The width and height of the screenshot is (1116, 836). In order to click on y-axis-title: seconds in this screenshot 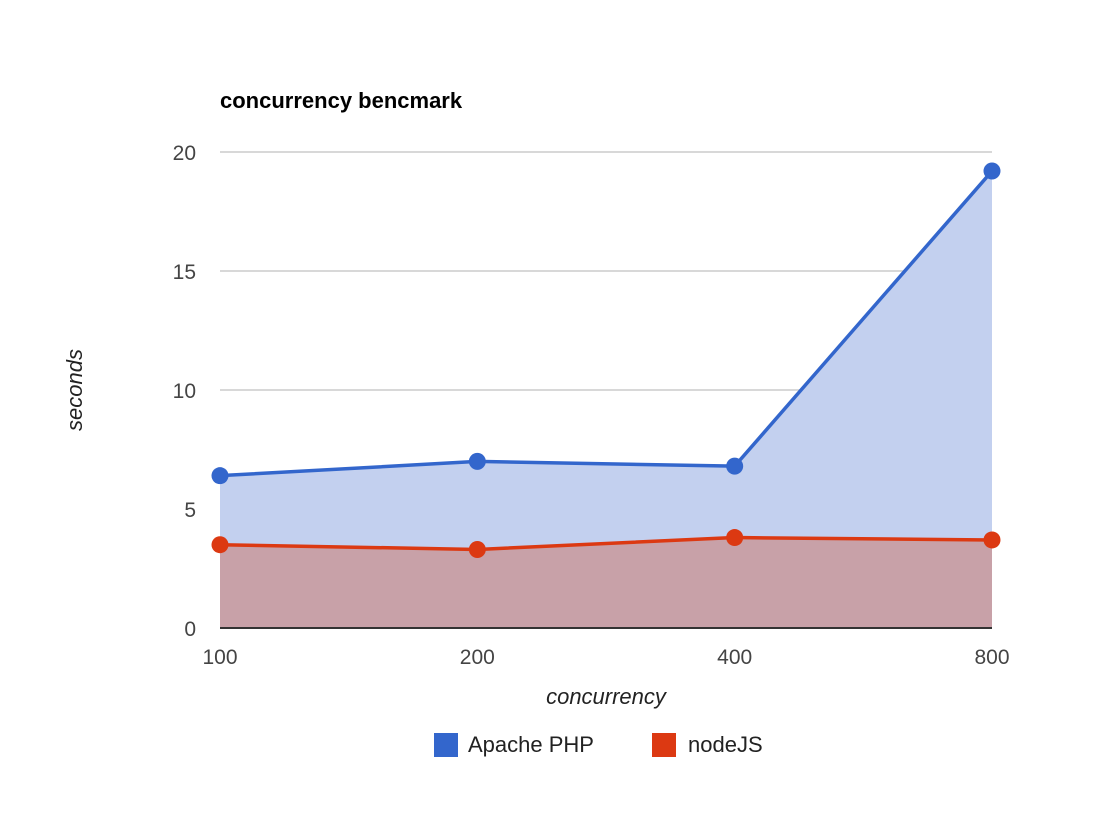, I will do `click(74, 390)`.